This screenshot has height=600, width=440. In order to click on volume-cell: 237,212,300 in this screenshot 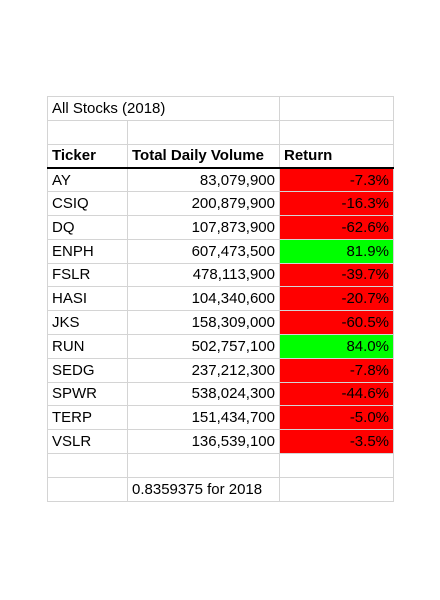, I will do `click(203, 370)`.